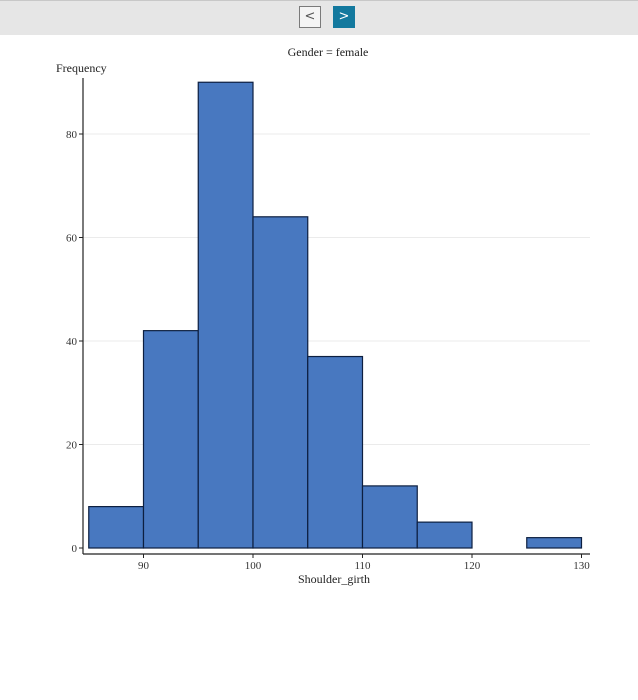  Describe the element at coordinates (334, 579) in the screenshot. I see `x-axis-label: Shoulder_girth` at that location.